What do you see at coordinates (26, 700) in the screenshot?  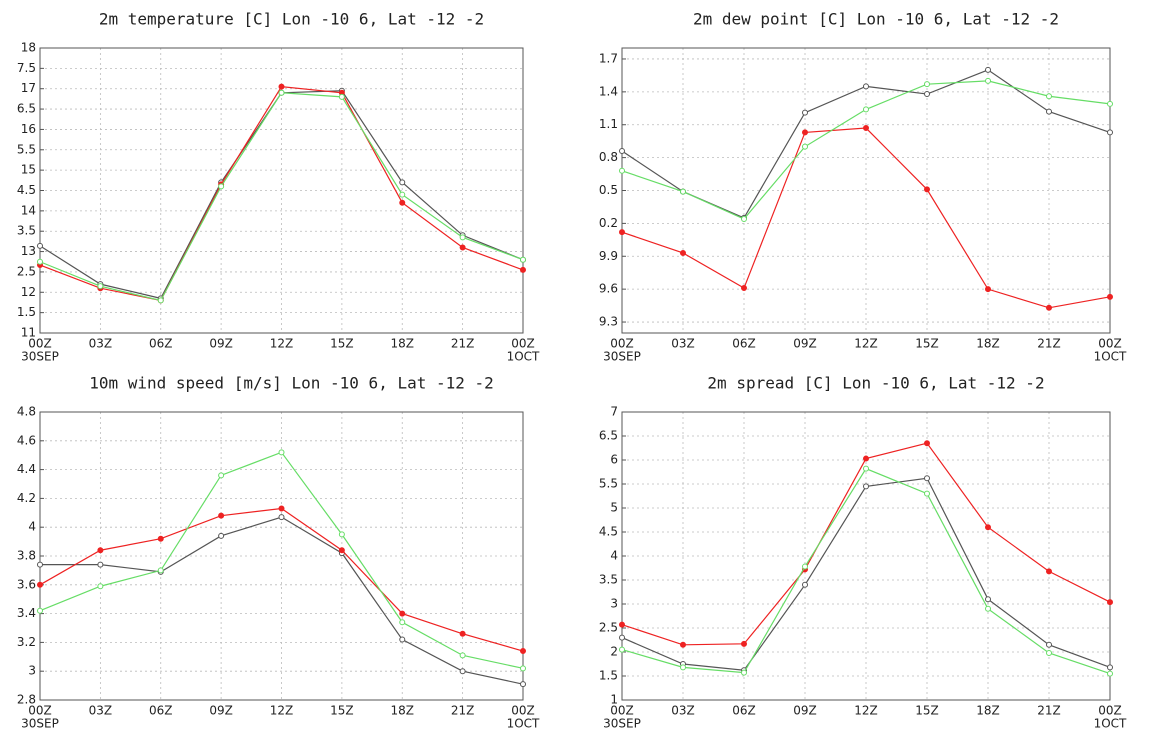 I see `y-tick-label: 2.8` at bounding box center [26, 700].